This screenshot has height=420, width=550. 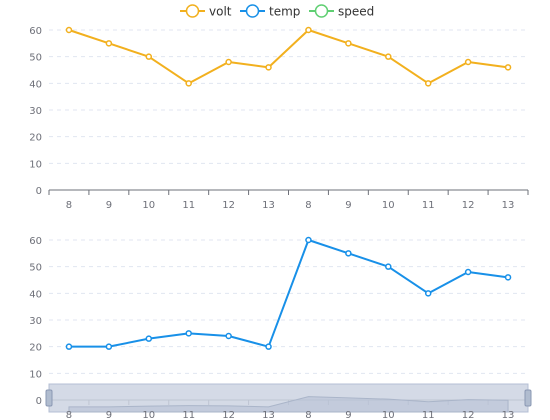 I want to click on legend-label: speed, so click(x=356, y=12).